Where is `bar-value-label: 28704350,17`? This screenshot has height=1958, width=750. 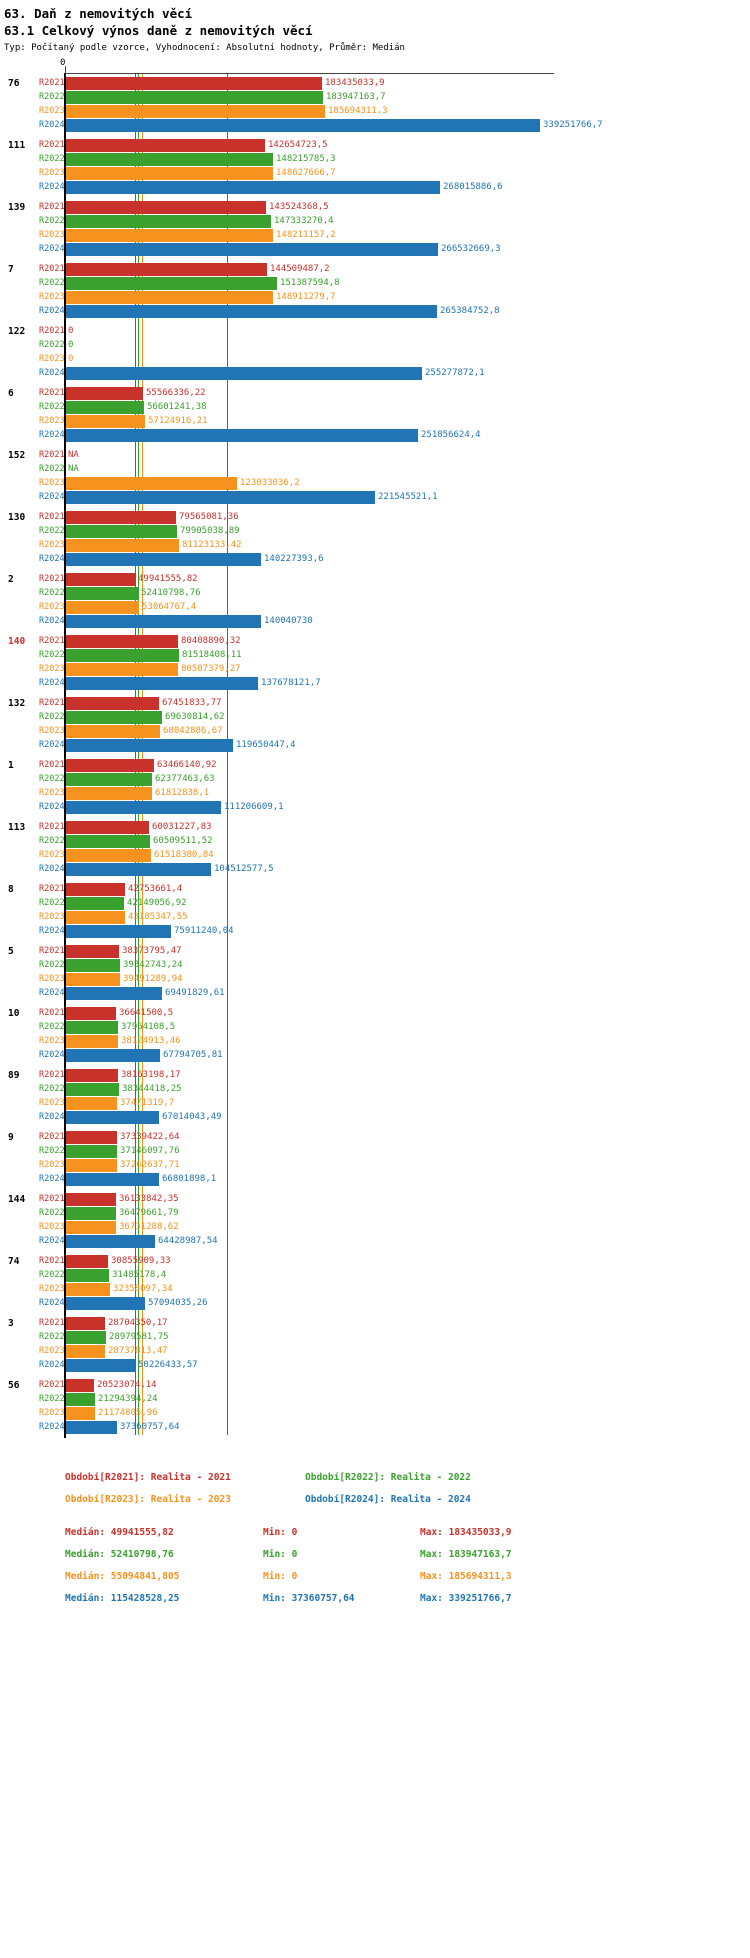 bar-value-label: 28704350,17 is located at coordinates (138, 1323).